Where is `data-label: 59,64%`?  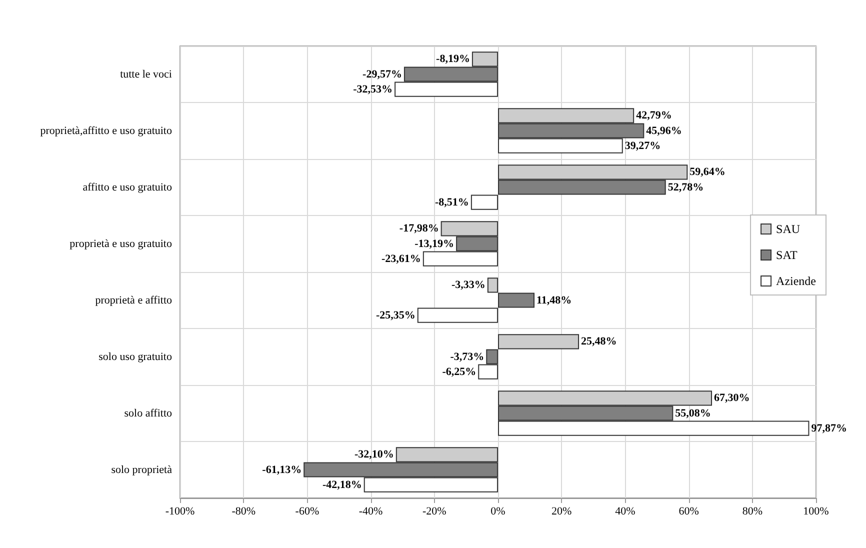
data-label: 59,64% is located at coordinates (708, 172).